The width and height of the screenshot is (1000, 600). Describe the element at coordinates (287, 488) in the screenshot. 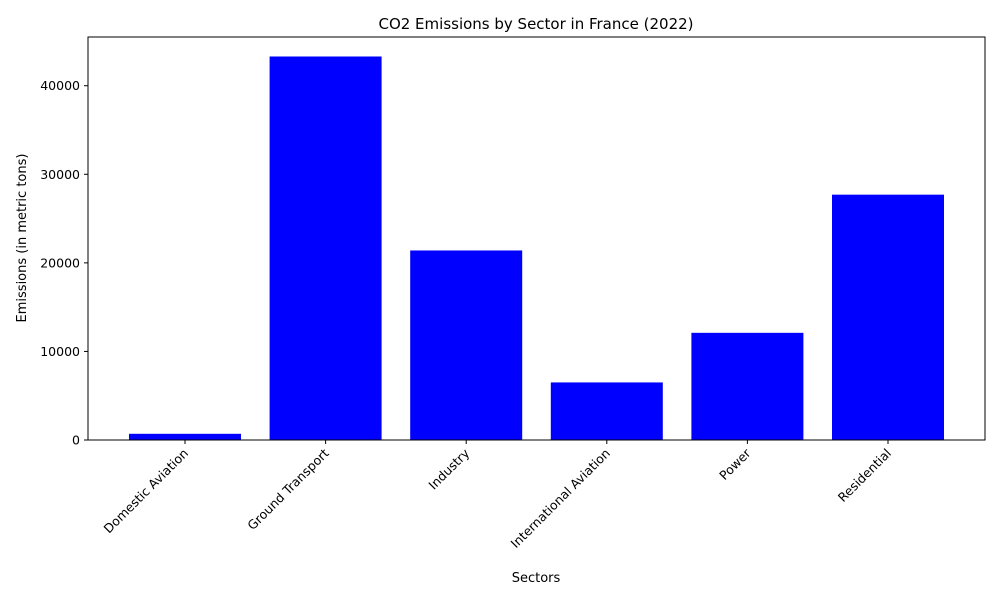

I see `x-tick-label: Ground Transport` at that location.